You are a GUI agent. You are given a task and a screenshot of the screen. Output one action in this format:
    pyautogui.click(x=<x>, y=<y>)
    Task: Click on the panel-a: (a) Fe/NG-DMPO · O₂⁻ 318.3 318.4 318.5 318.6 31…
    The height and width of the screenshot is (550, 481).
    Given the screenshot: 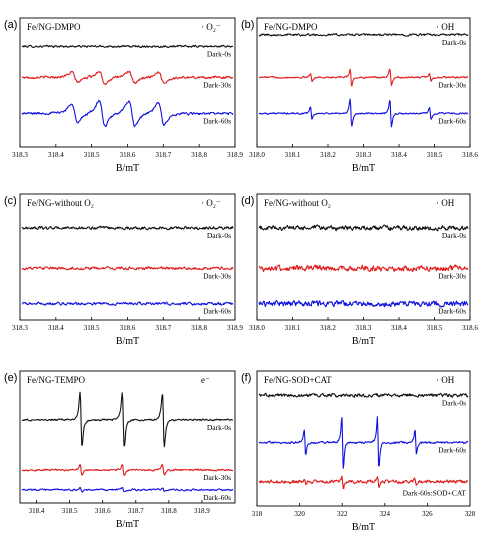 What is the action you would take?
    pyautogui.click(x=123, y=95)
    